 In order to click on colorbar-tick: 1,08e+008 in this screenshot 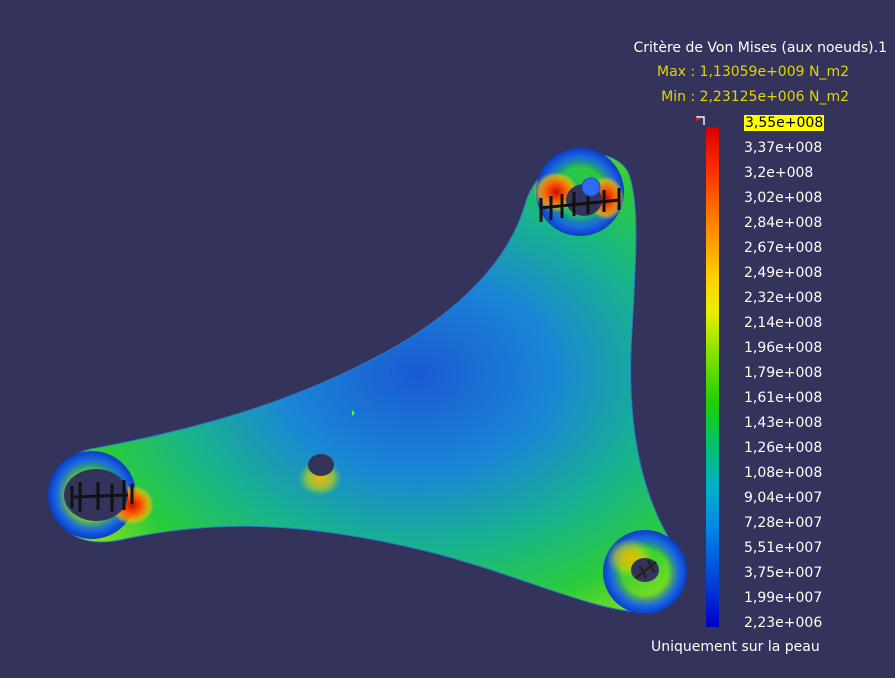, I will do `click(783, 473)`.